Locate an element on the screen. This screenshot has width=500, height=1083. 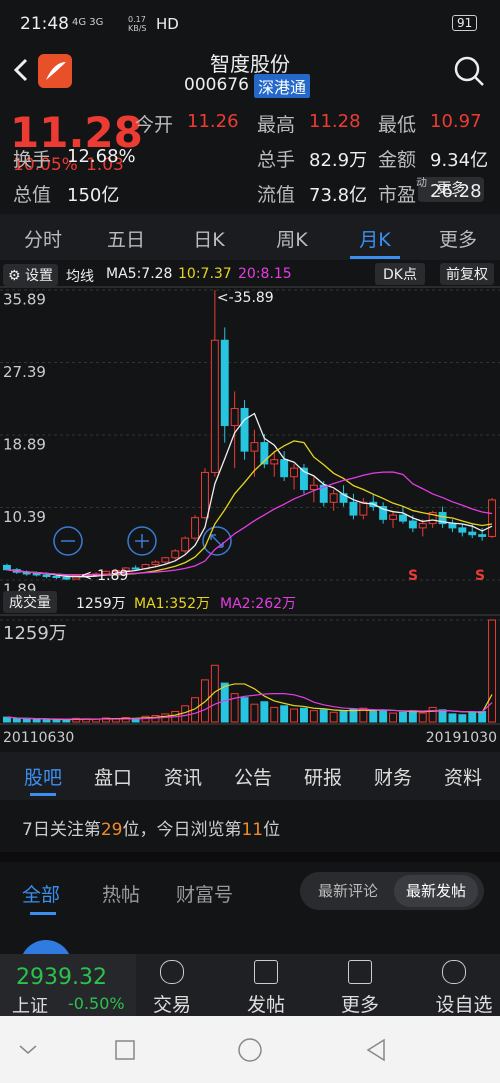
stock-name: 智度股份 is located at coordinates (250, 64).